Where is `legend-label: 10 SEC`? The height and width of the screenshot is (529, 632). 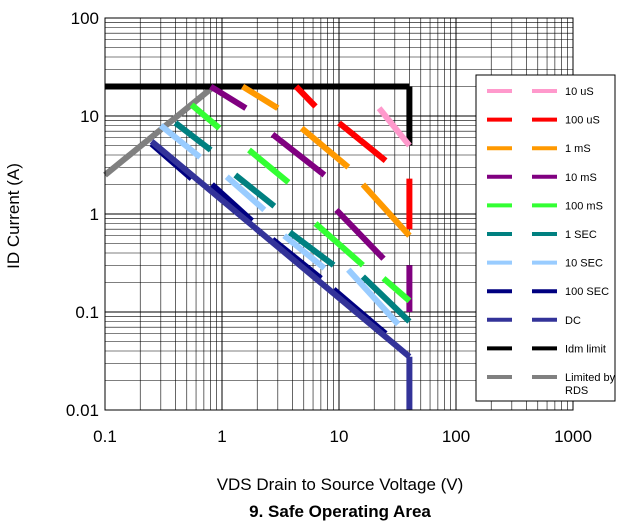
legend-label: 10 SEC is located at coordinates (584, 264).